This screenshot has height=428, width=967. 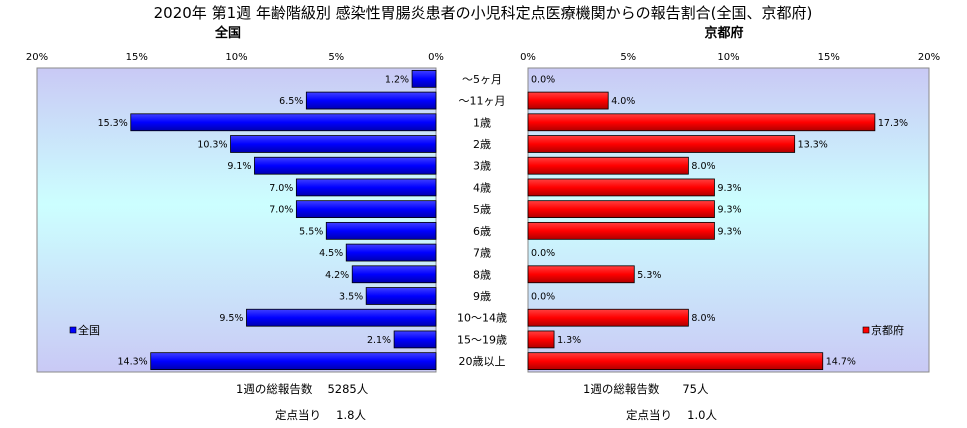 I want to click on national-x-tick-label: 10%, so click(x=236, y=57).